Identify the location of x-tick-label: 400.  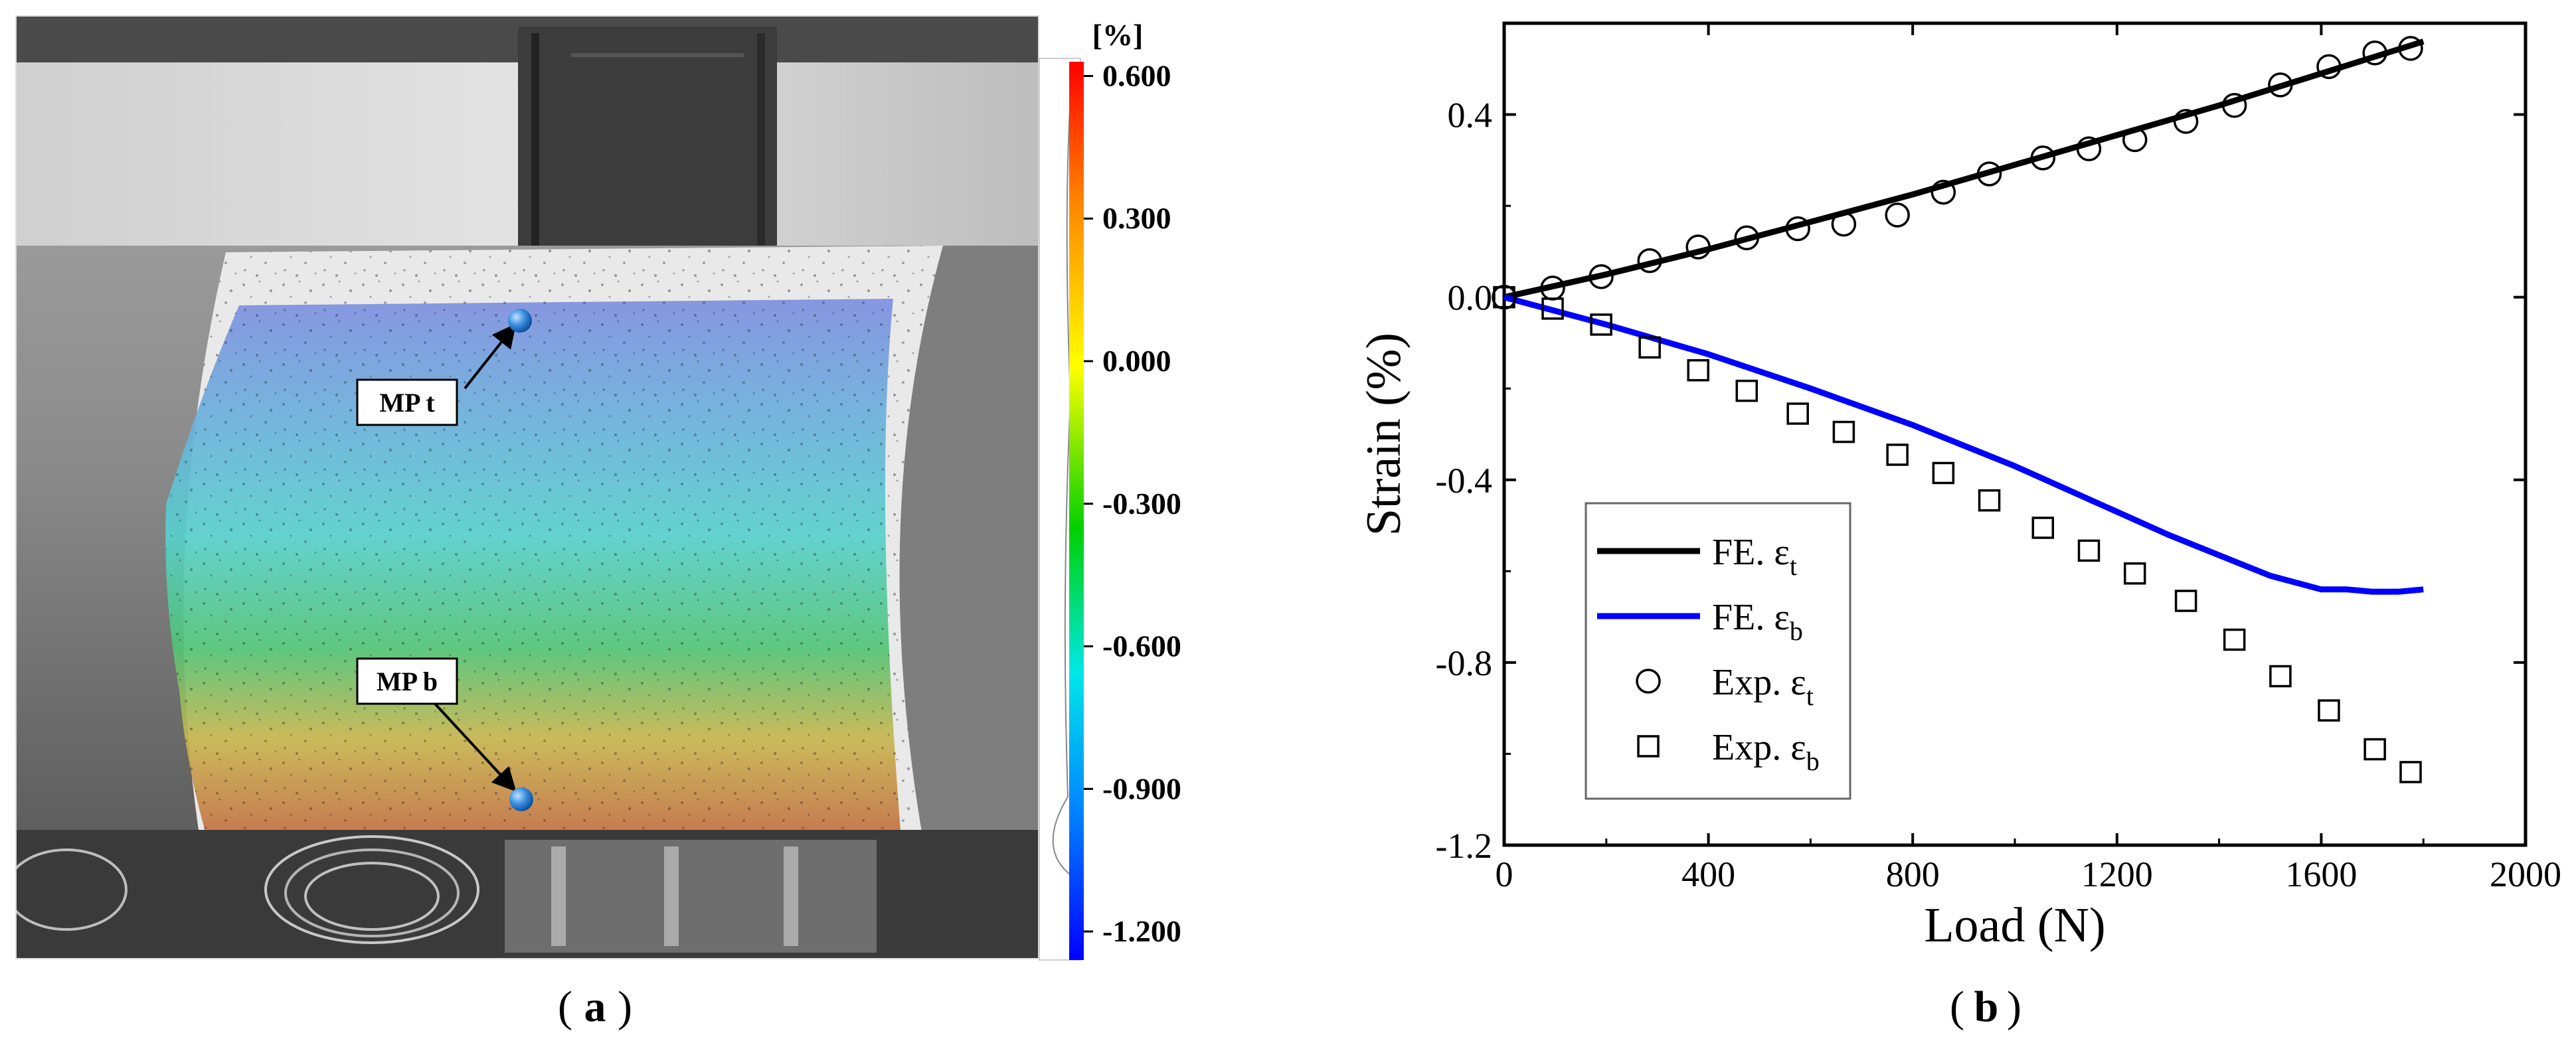
(1708, 874).